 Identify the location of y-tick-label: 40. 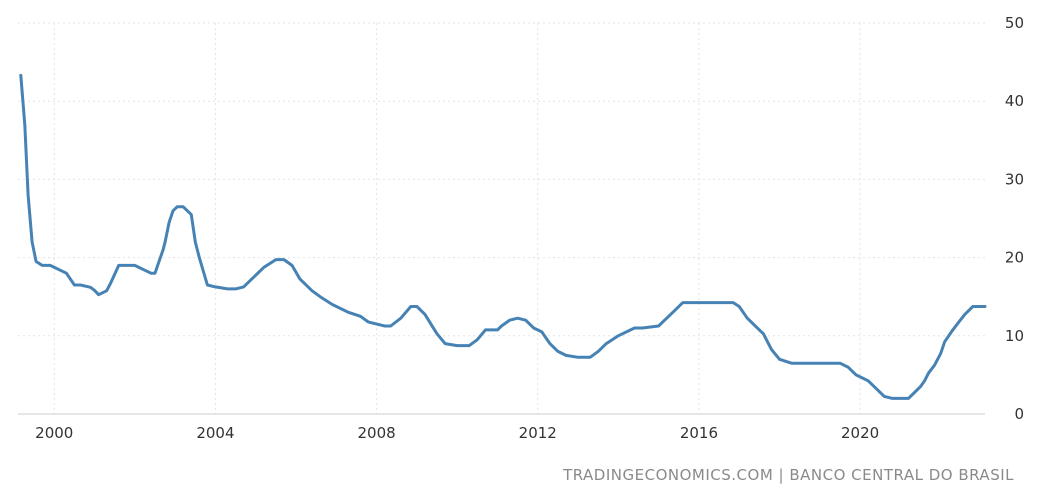
(1014, 101).